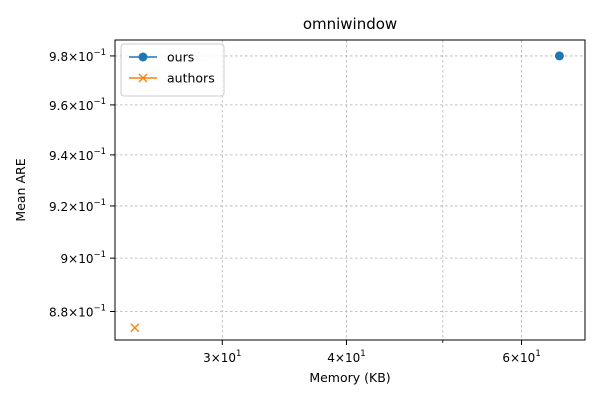 This screenshot has width=600, height=400. Describe the element at coordinates (77, 206) in the screenshot. I see `y-tick-label: 9.2×10⁻¹` at that location.